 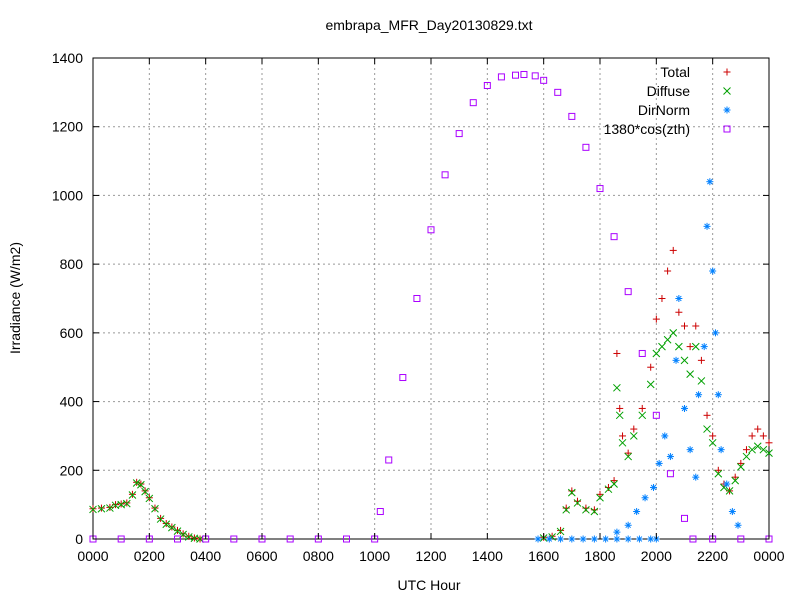 I want to click on legend-marker-dirnorm, so click(x=727, y=110).